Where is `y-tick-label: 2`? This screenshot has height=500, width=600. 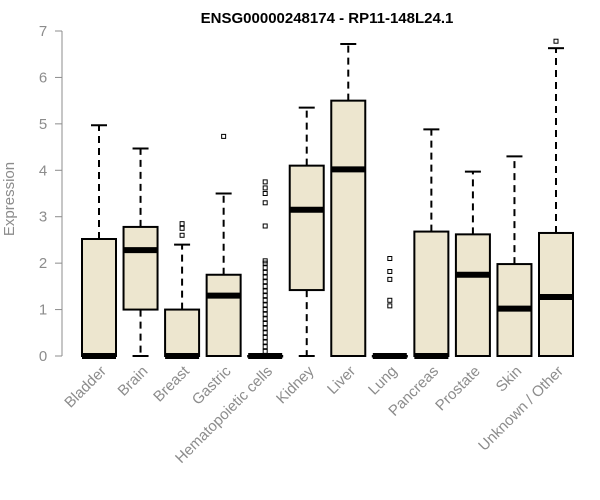
y-tick-label: 2 is located at coordinates (43, 263).